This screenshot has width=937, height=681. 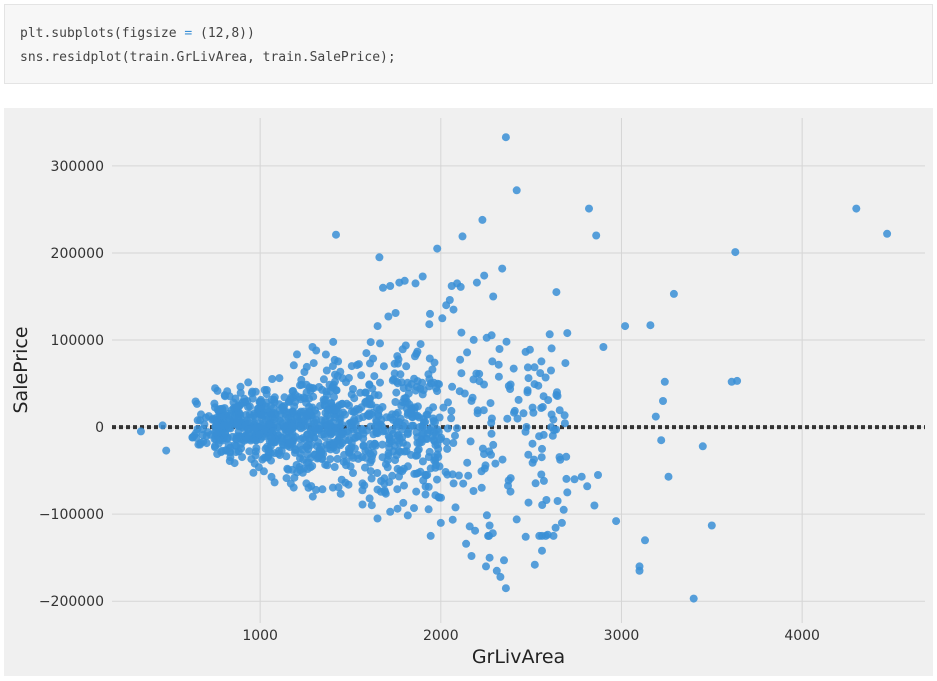 I want to click on y-tick-label: −100000, so click(x=71, y=515).